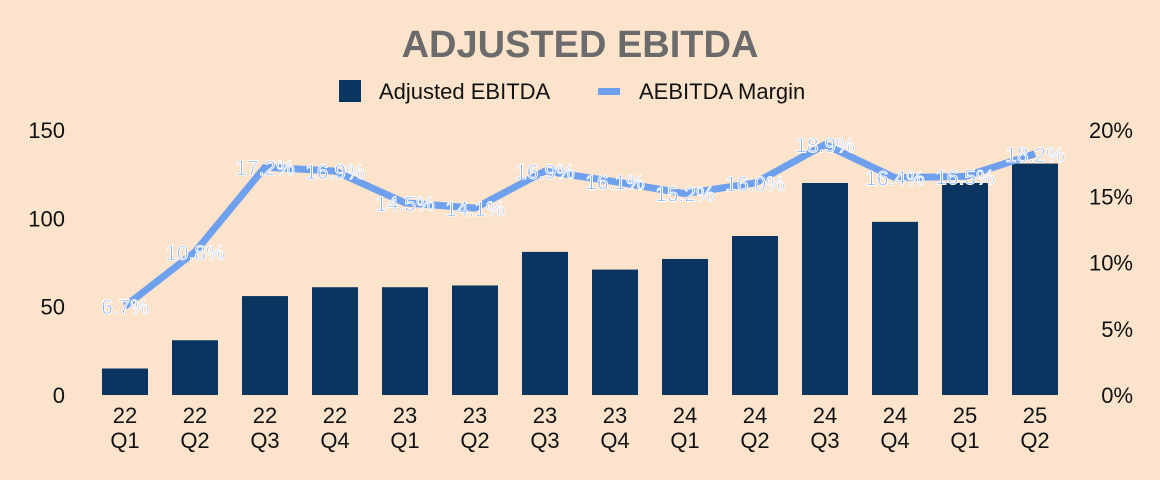  Describe the element at coordinates (46, 130) in the screenshot. I see `left-axis-tick: 150` at that location.